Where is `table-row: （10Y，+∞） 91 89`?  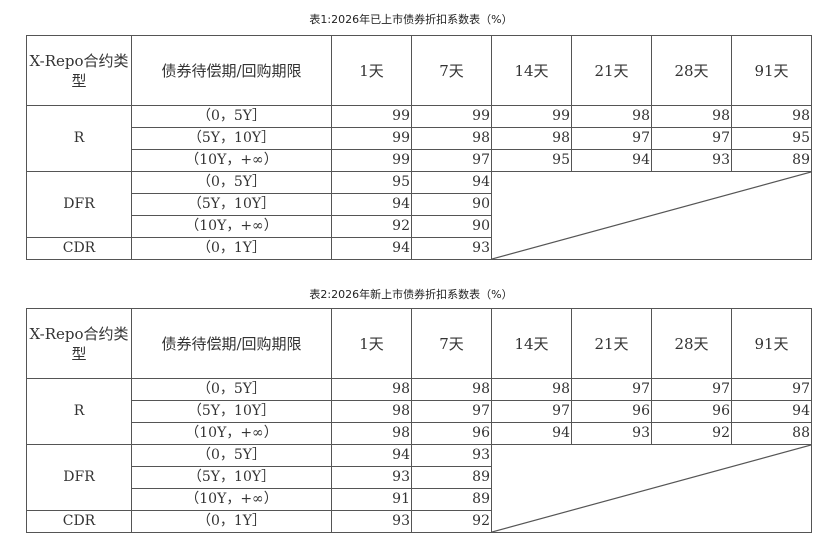
table-row: （10Y，+∞） 91 89 is located at coordinates (419, 499).